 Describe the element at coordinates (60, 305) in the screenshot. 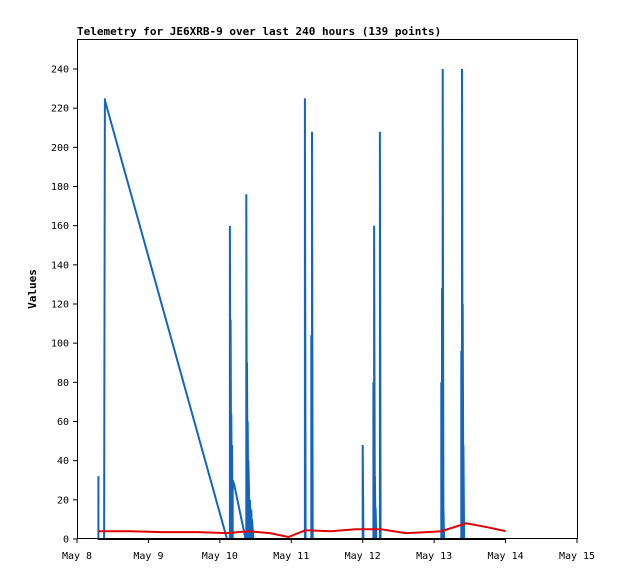

I see `y-tick-label: 120` at that location.